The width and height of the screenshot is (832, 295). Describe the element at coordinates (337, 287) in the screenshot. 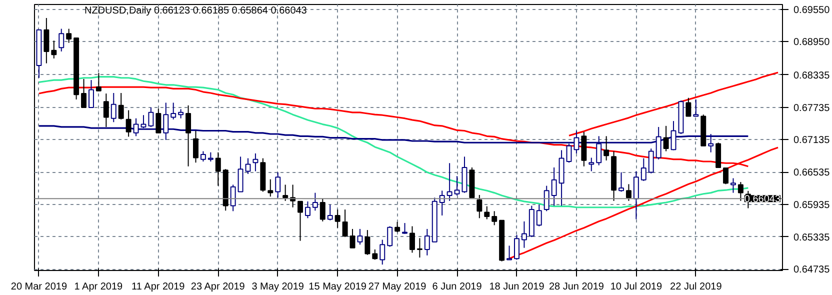

I see `x-tick-label: 15 May 2019` at that location.